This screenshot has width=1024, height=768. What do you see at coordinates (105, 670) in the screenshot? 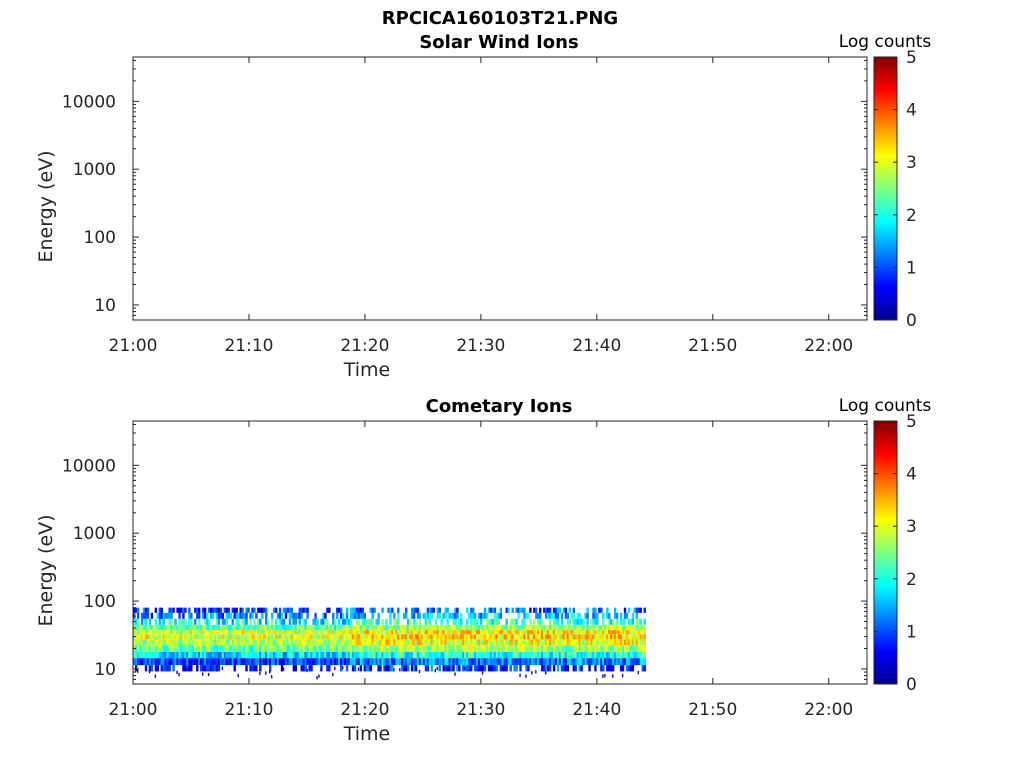
I see `y-tick-label: 10` at bounding box center [105, 670].